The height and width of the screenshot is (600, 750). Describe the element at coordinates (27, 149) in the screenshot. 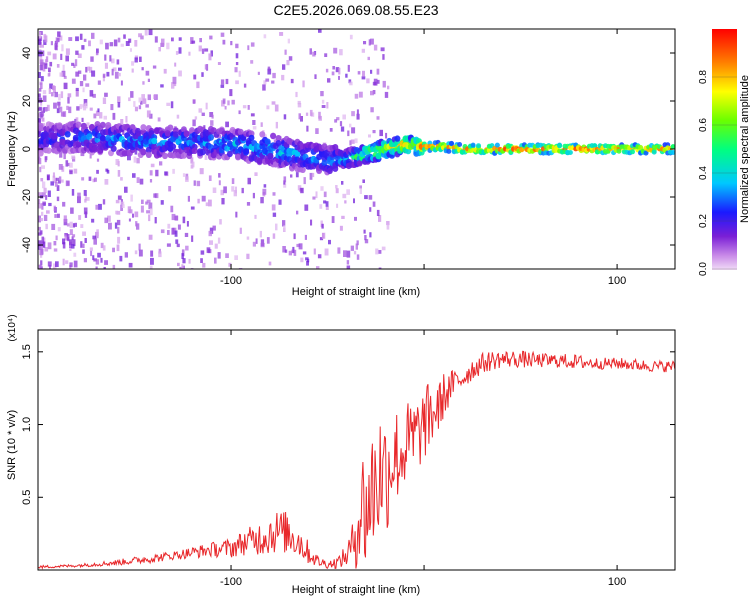

I see `spectrogram-ytick-label-2: 0` at that location.